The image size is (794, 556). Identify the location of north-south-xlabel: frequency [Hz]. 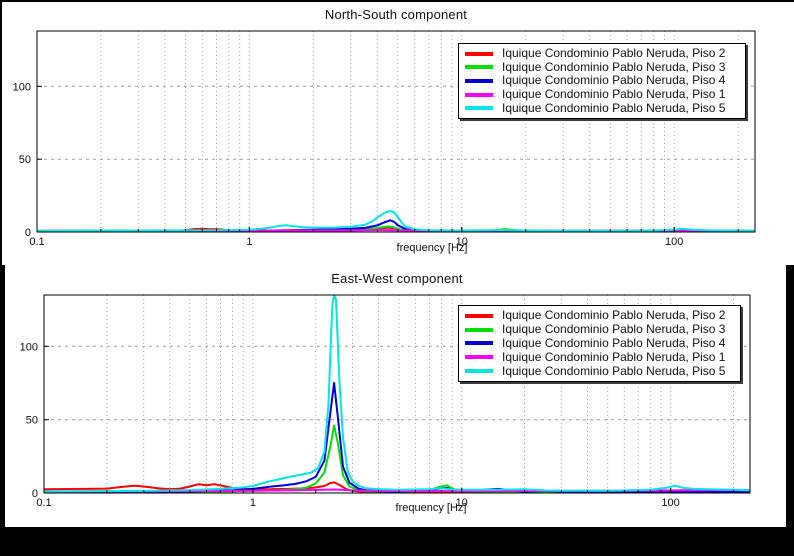
(432, 248).